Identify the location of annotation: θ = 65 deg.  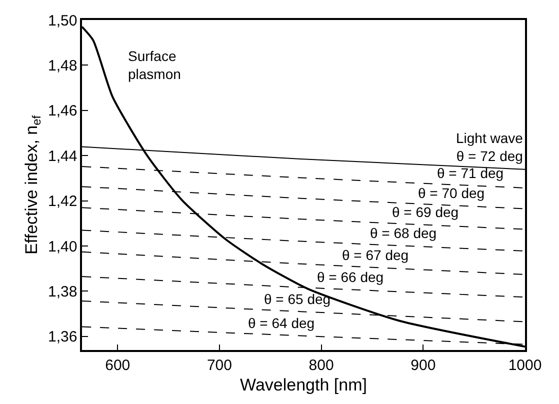
(297, 299).